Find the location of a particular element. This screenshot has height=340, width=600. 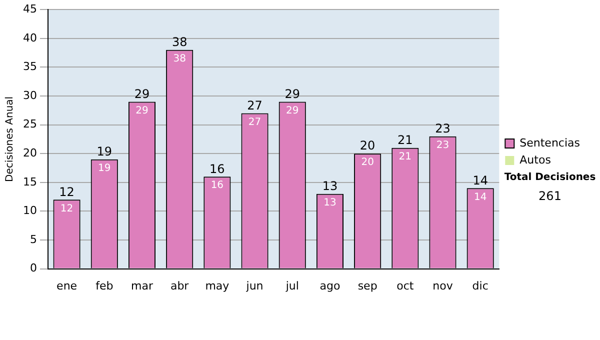

total-label: 21 is located at coordinates (405, 139).